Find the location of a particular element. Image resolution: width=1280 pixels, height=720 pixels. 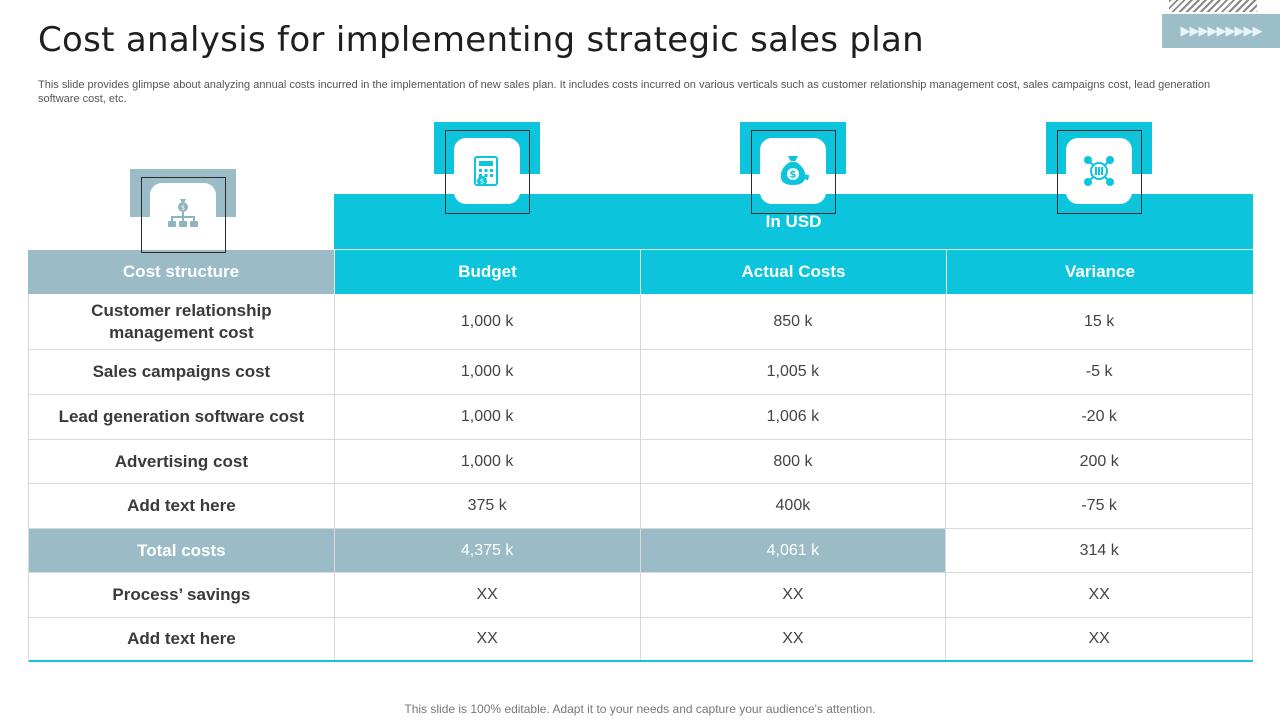

table-row: Advertising cost 1,000 k 800 k 200 k is located at coordinates (641, 462).